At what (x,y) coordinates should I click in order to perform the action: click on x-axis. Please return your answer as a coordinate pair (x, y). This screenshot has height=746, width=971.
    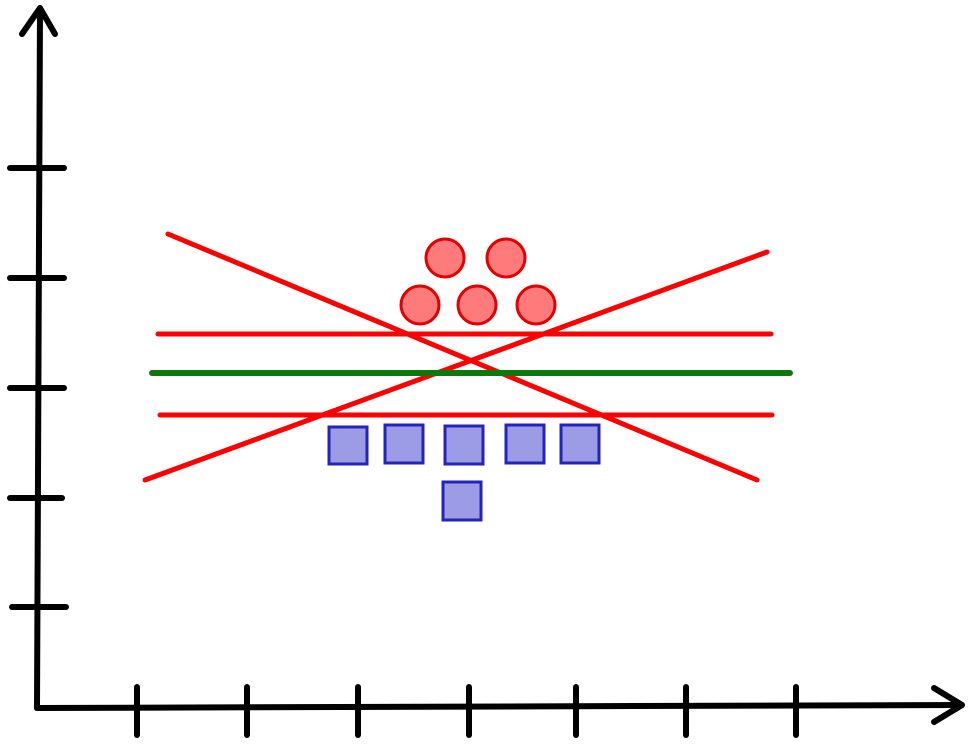
    Looking at the image, I should click on (498, 706).